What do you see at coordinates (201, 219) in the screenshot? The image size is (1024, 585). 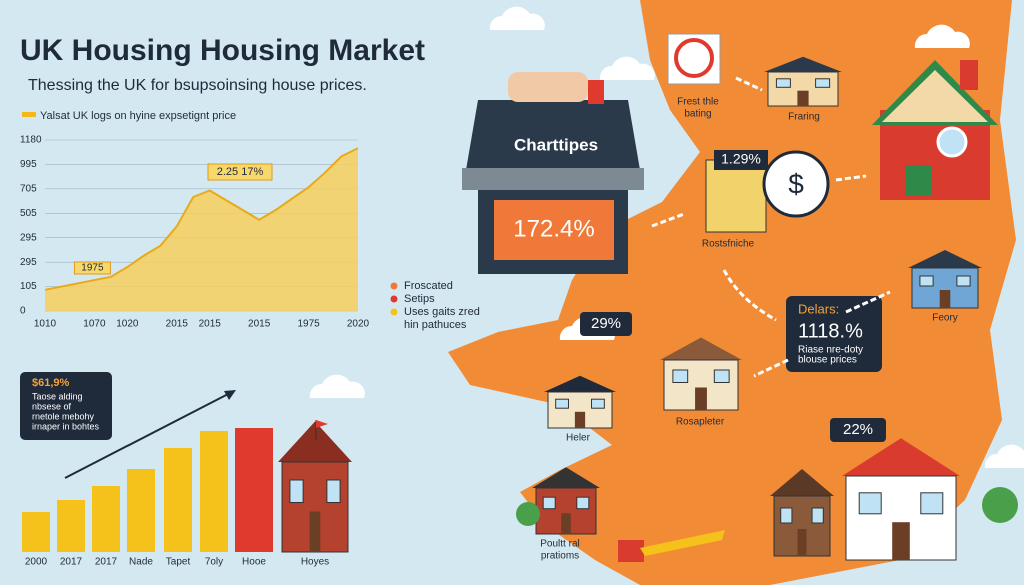 I see `area-line` at bounding box center [201, 219].